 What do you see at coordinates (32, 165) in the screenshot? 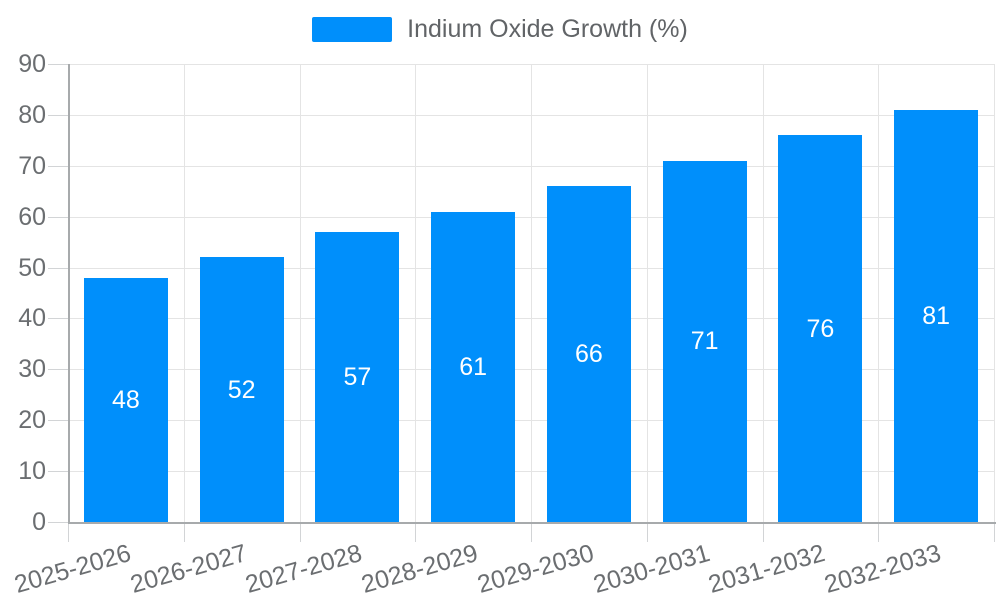
I see `y-axis-label: 70` at bounding box center [32, 165].